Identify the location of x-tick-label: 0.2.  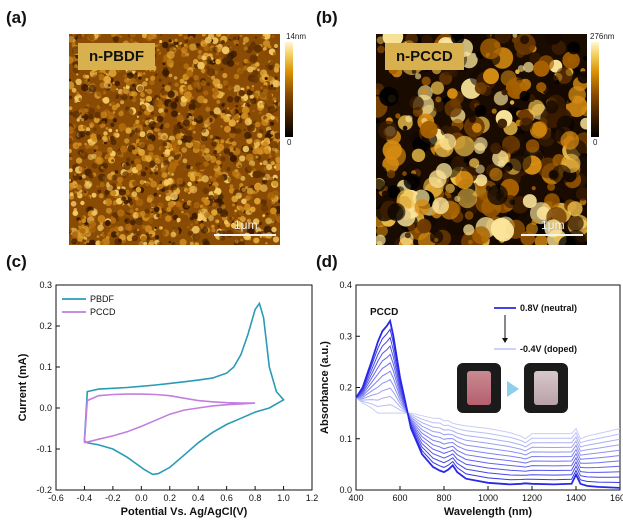
(170, 498).